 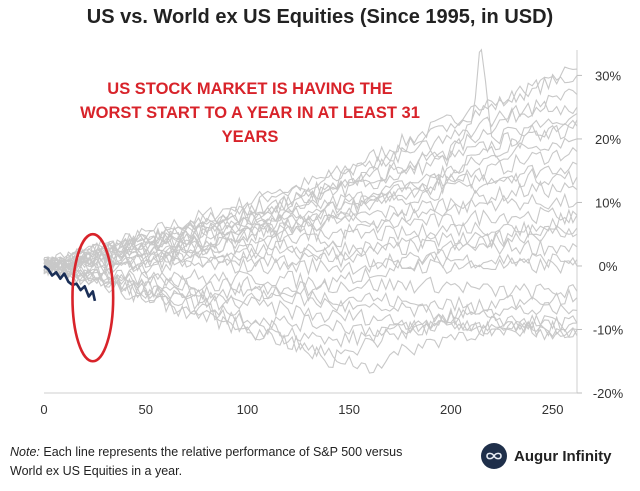 What do you see at coordinates (349, 409) in the screenshot?
I see `x-tick-label: 150` at bounding box center [349, 409].